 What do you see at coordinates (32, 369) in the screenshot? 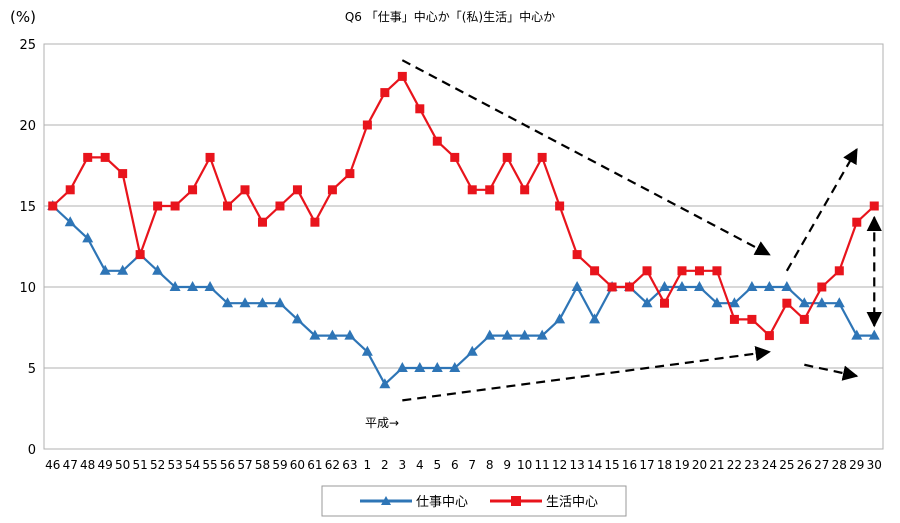
I see `y-tick-label: 5` at bounding box center [32, 369].